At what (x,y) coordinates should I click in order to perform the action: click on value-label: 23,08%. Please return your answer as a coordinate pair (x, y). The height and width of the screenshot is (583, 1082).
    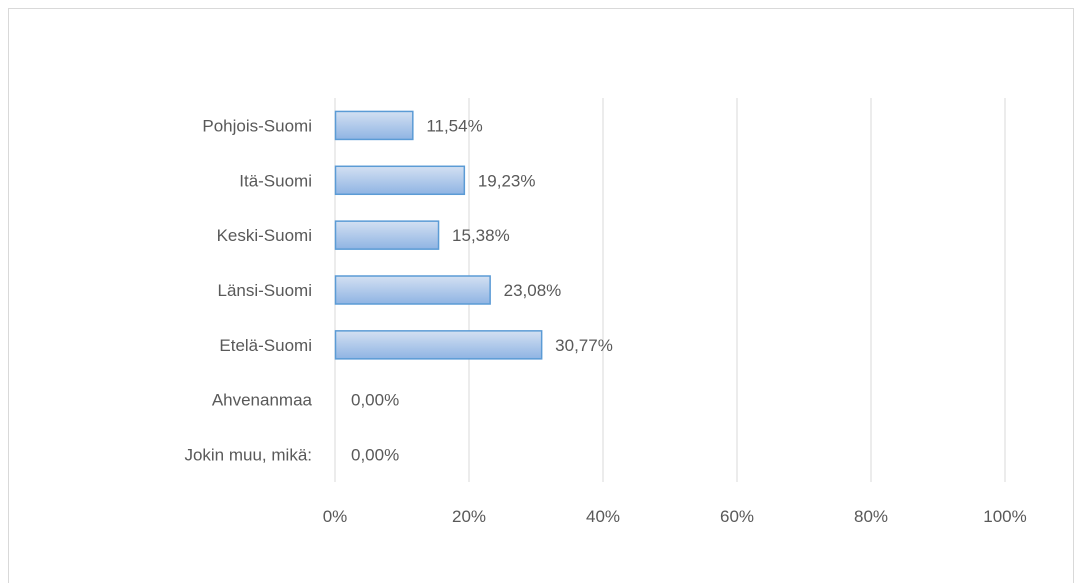
    Looking at the image, I should click on (533, 290).